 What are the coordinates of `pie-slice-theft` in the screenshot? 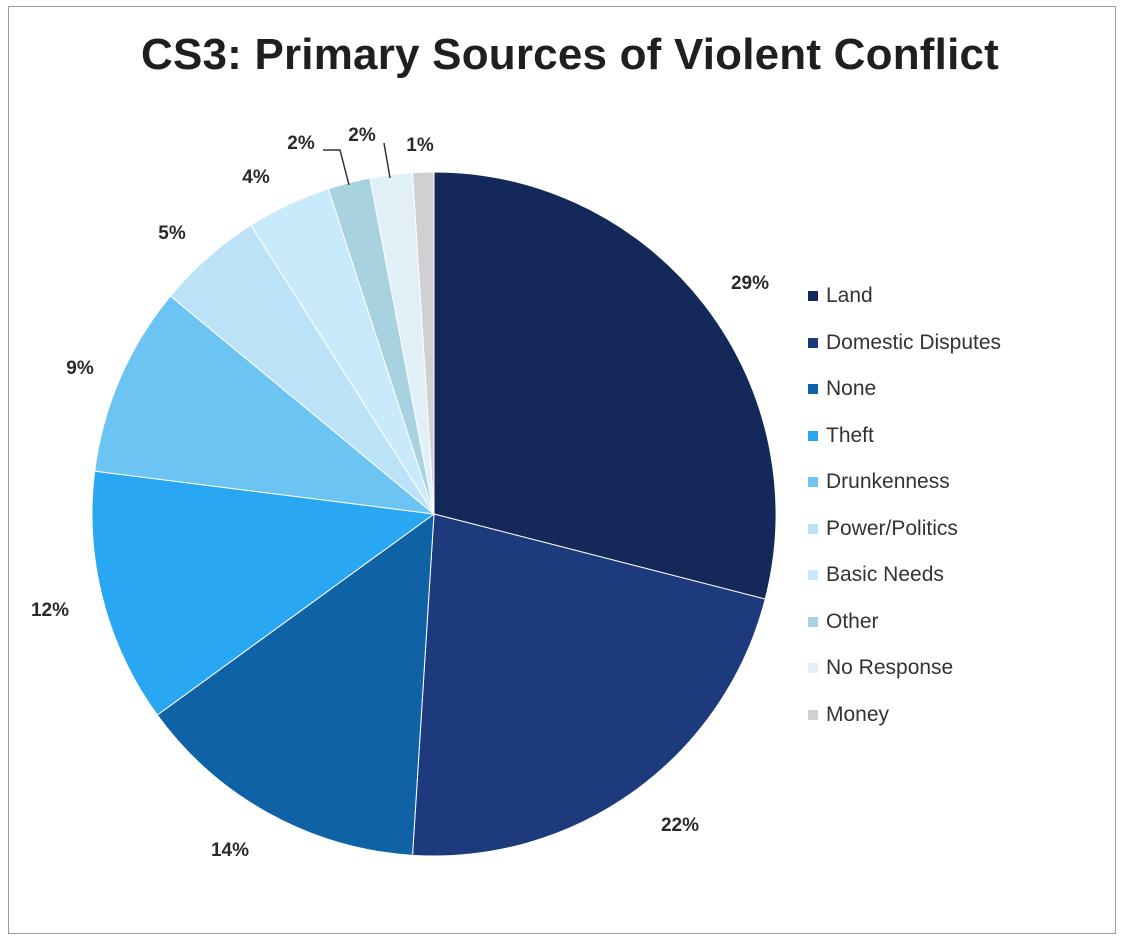 It's located at (263, 593).